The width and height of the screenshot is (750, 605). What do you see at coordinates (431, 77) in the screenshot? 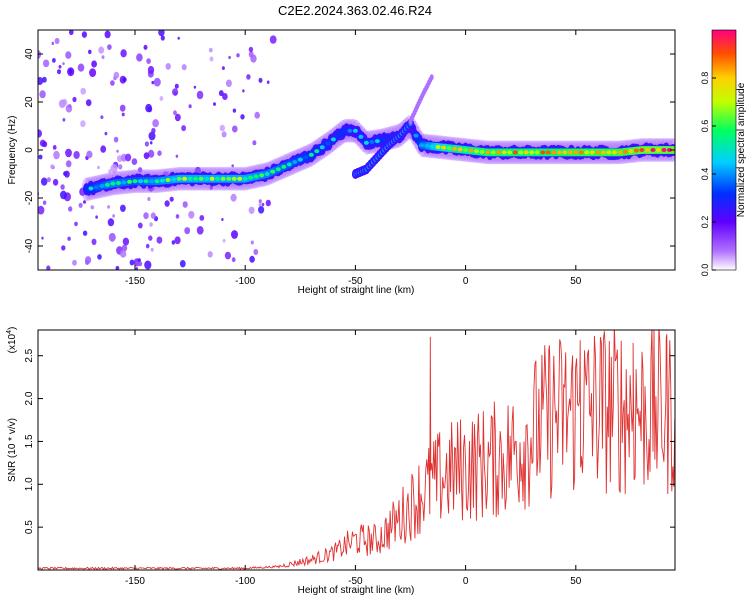
I see `heatmap-extension` at bounding box center [431, 77].